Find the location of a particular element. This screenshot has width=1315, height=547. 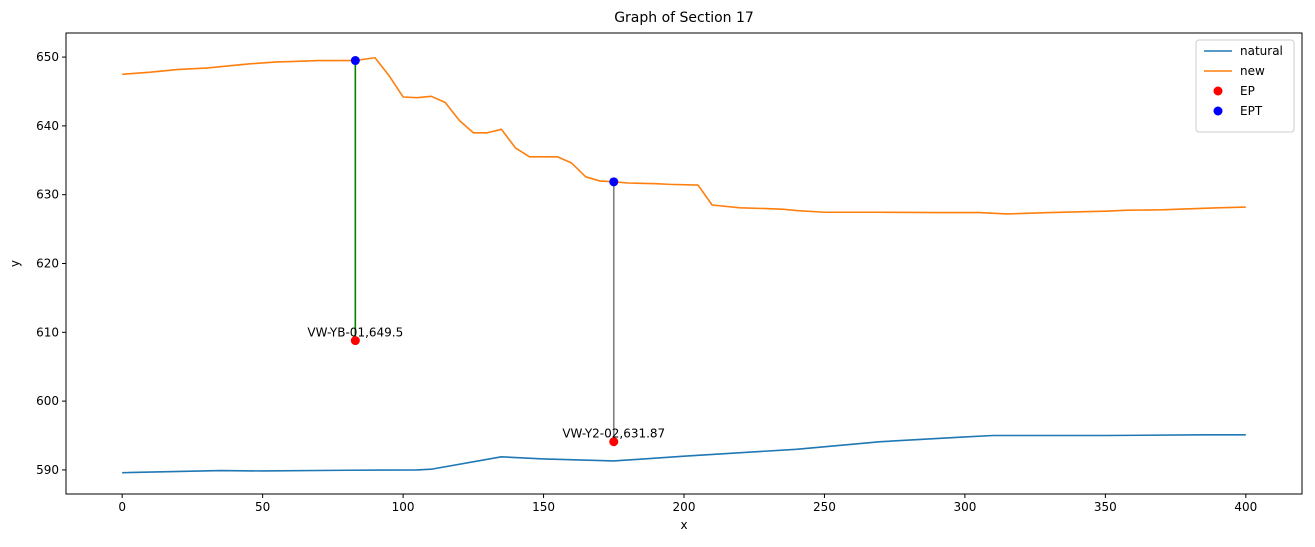

y-axis-label: y is located at coordinates (15, 263).